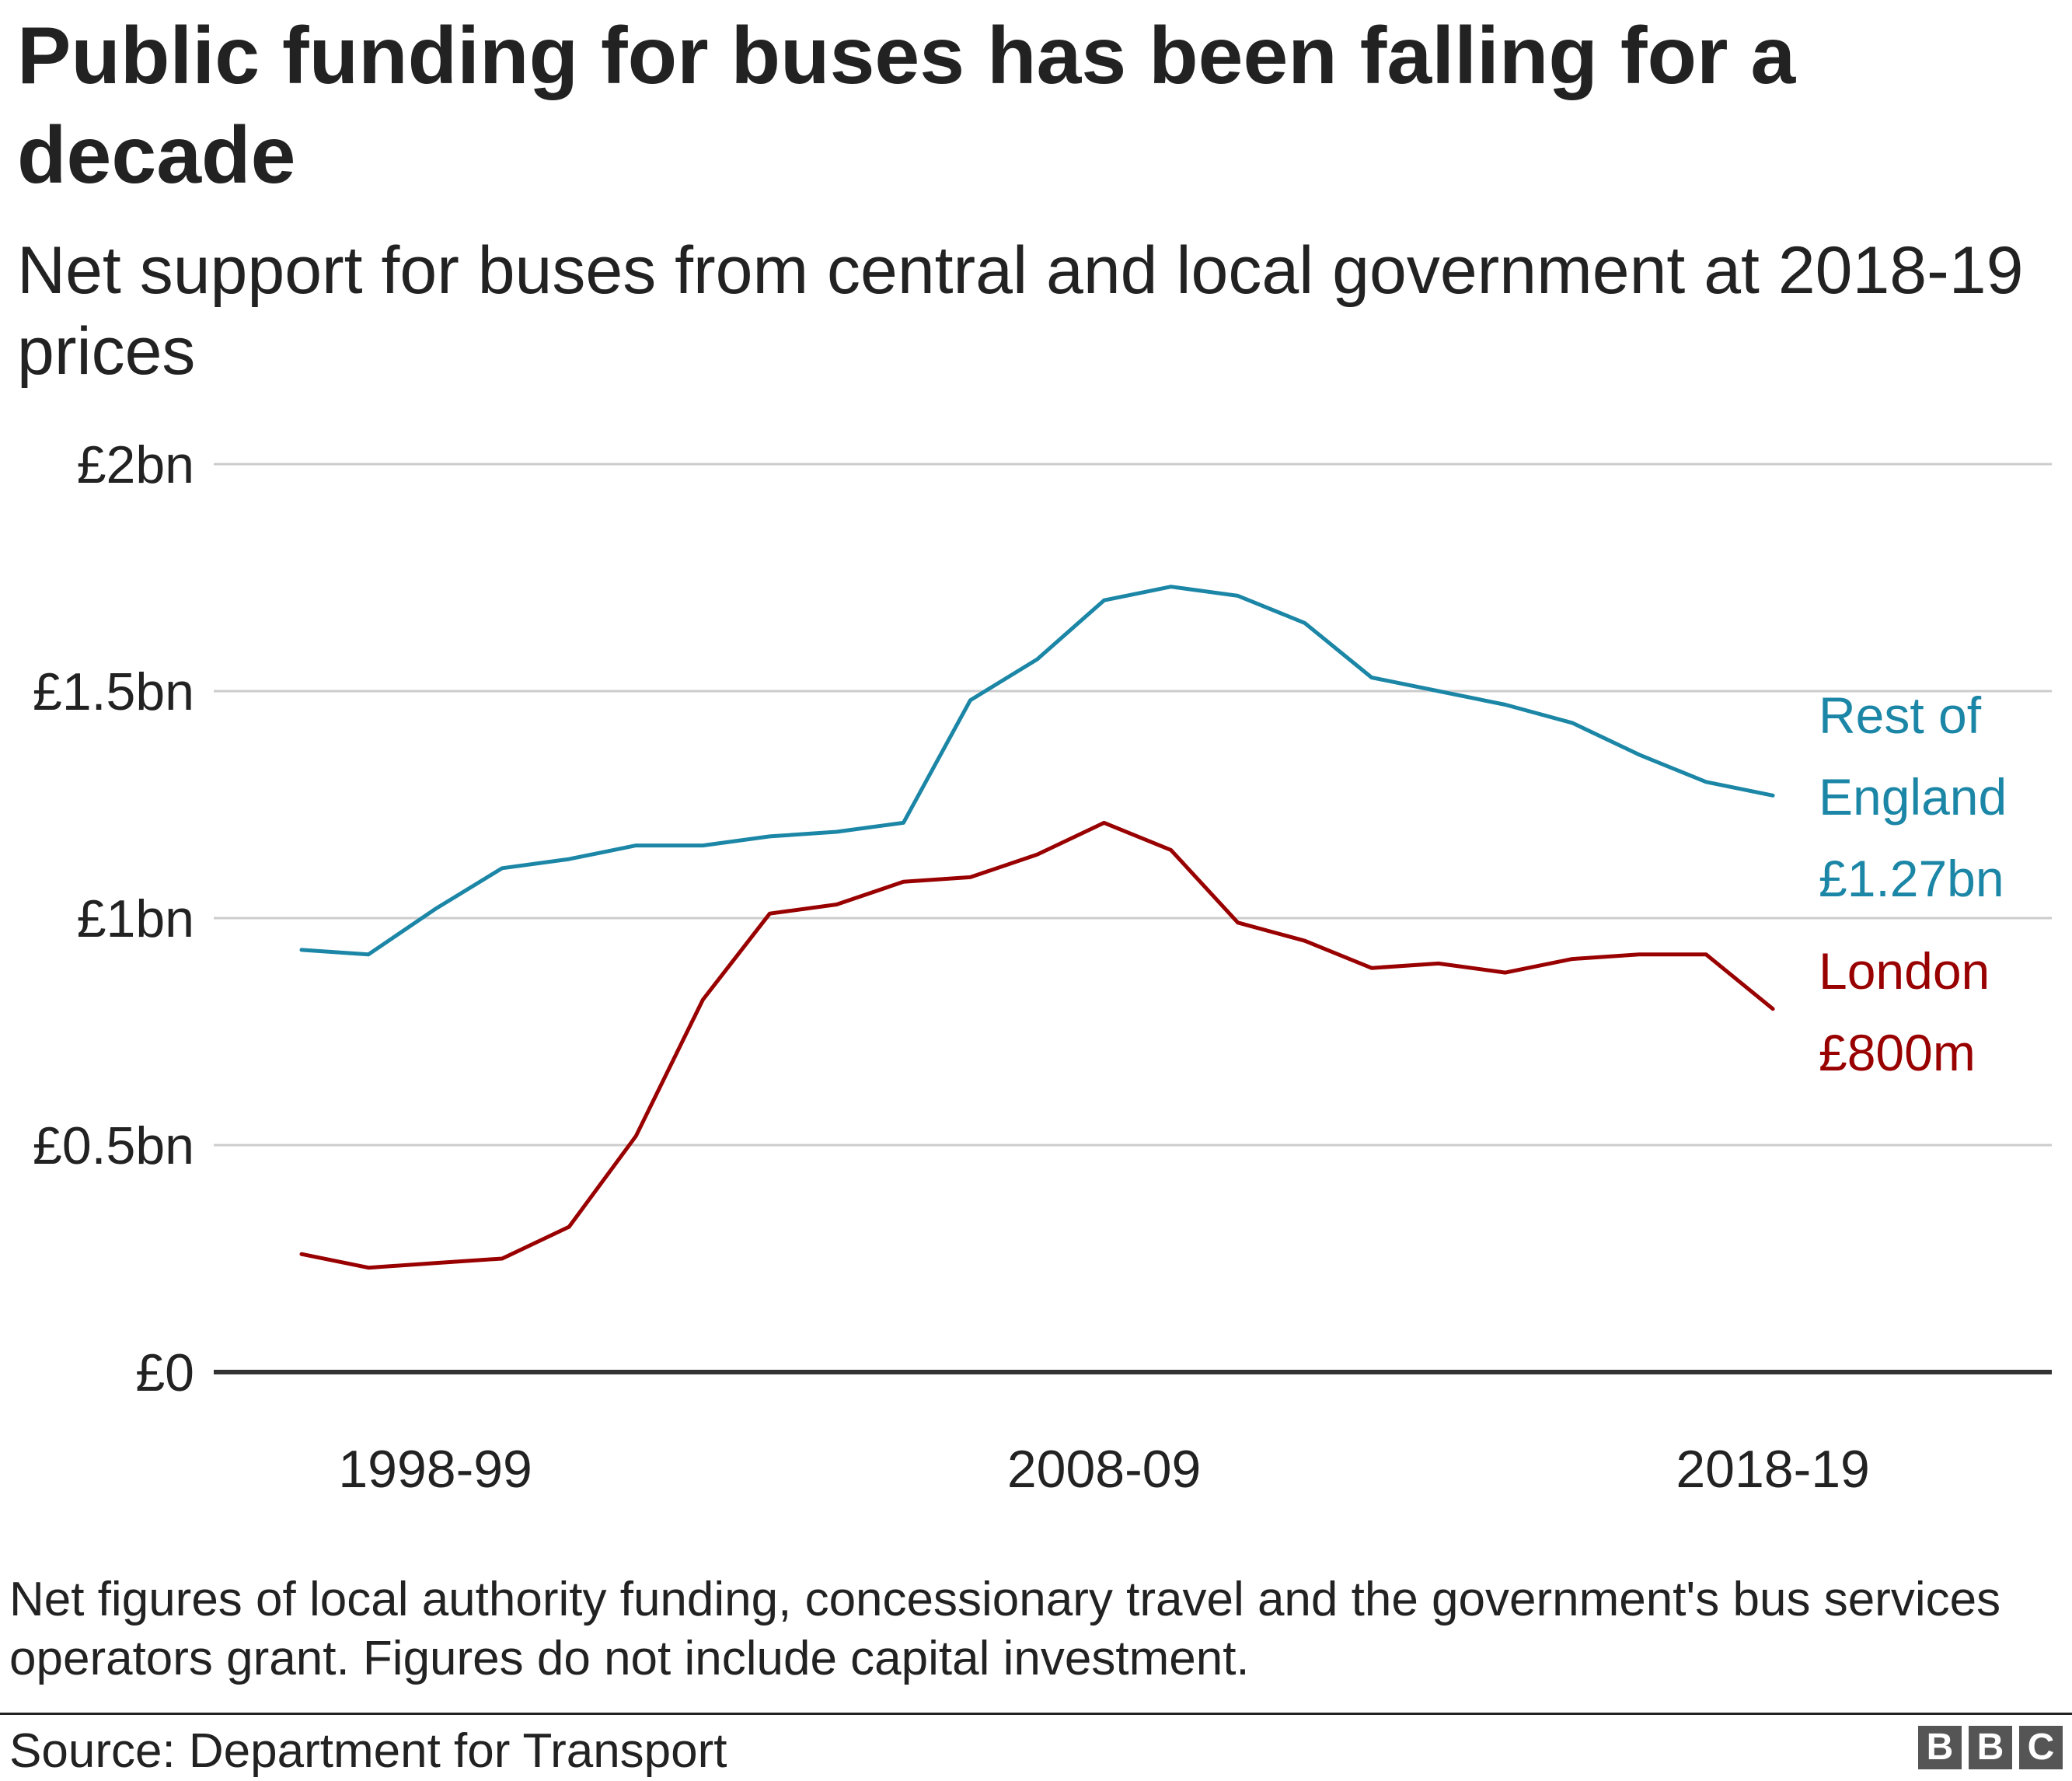 This screenshot has height=1781, width=2072. Describe the element at coordinates (113, 1145) in the screenshot. I see `y-tick-label: £0.5bn` at that location.